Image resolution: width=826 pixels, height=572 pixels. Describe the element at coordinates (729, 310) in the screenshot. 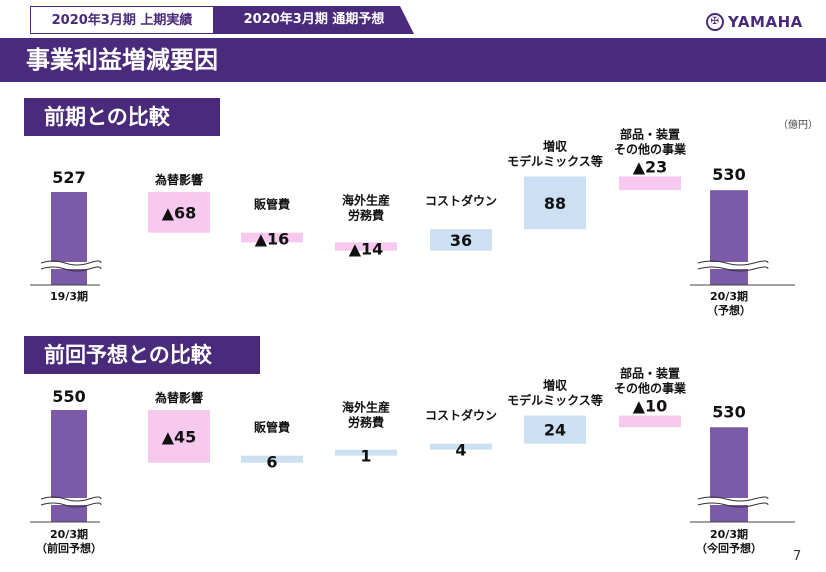

I see `end-category-sublabel: （予想）` at that location.